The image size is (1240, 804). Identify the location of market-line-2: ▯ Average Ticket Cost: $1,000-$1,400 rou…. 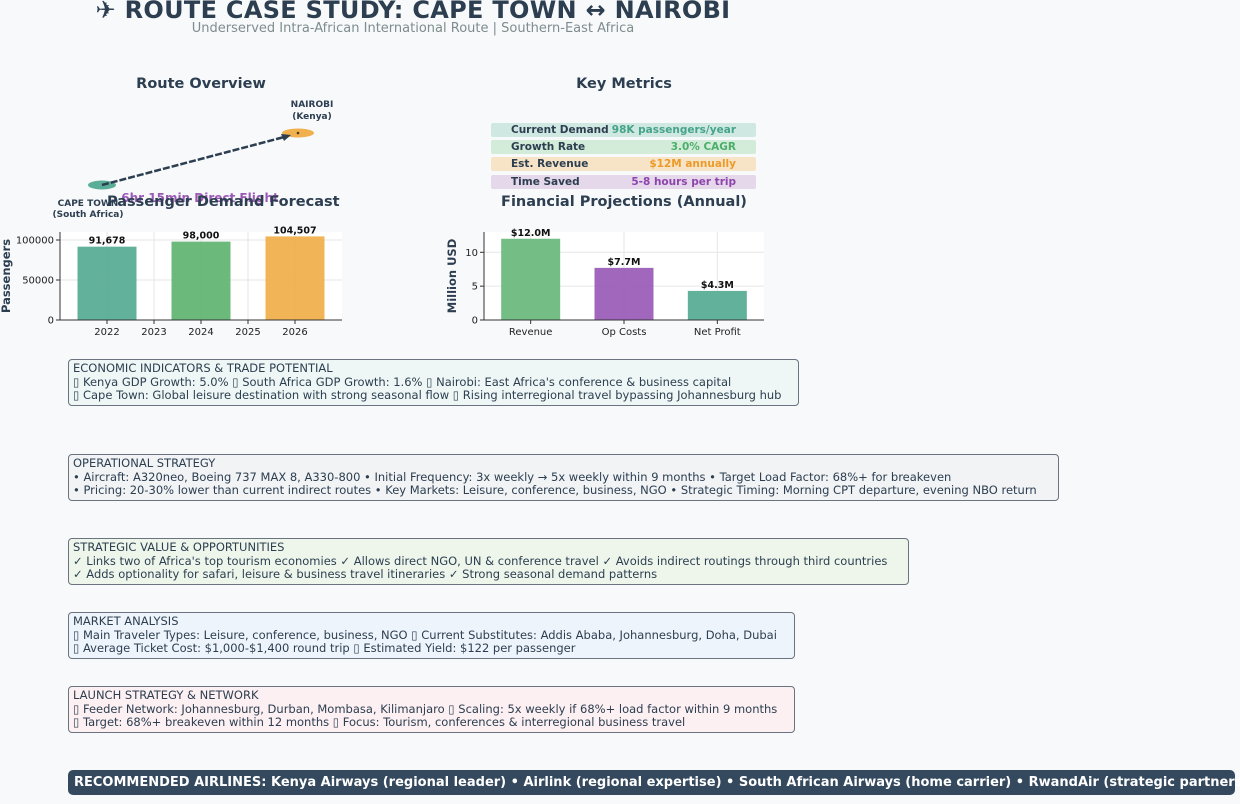
(324, 648).